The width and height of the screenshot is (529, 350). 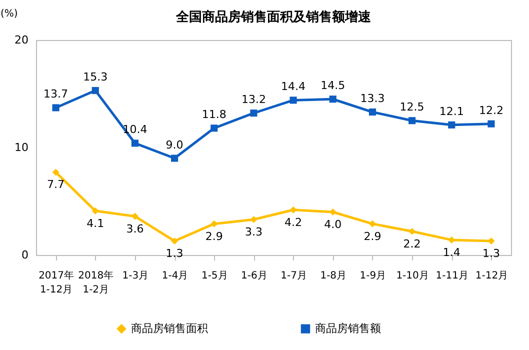 What do you see at coordinates (214, 276) in the screenshot?
I see `x-tick-label: 1-5月` at bounding box center [214, 276].